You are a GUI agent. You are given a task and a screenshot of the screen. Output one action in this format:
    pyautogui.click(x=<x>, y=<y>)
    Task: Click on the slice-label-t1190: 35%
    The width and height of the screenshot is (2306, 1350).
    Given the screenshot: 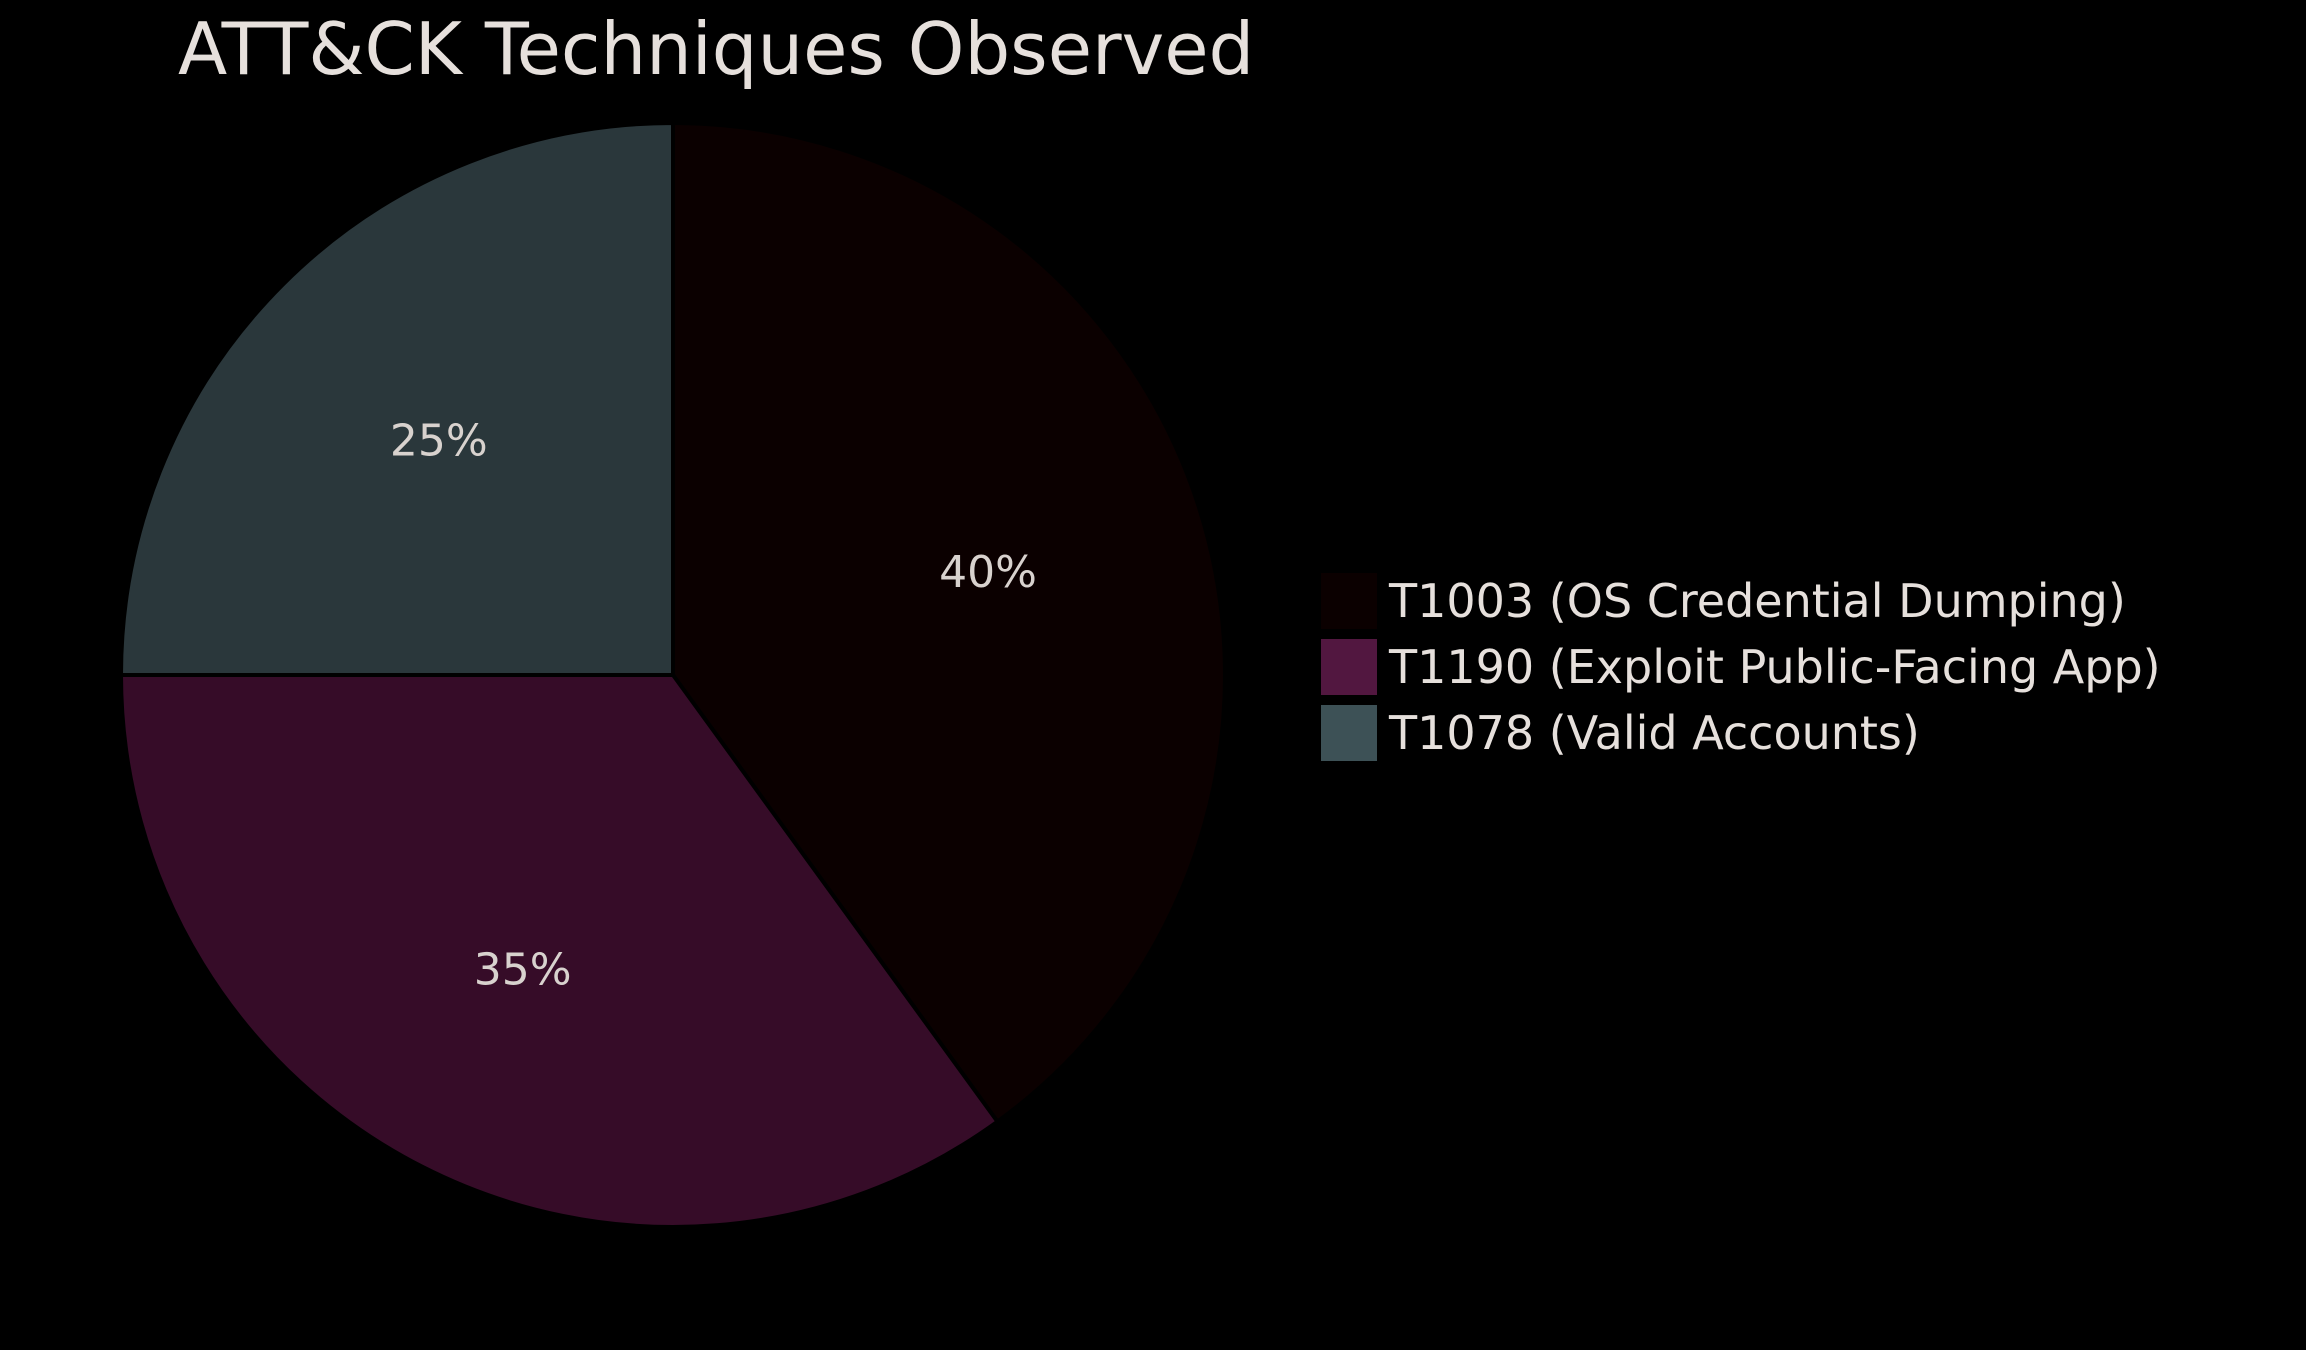 What is the action you would take?
    pyautogui.click(x=523, y=970)
    